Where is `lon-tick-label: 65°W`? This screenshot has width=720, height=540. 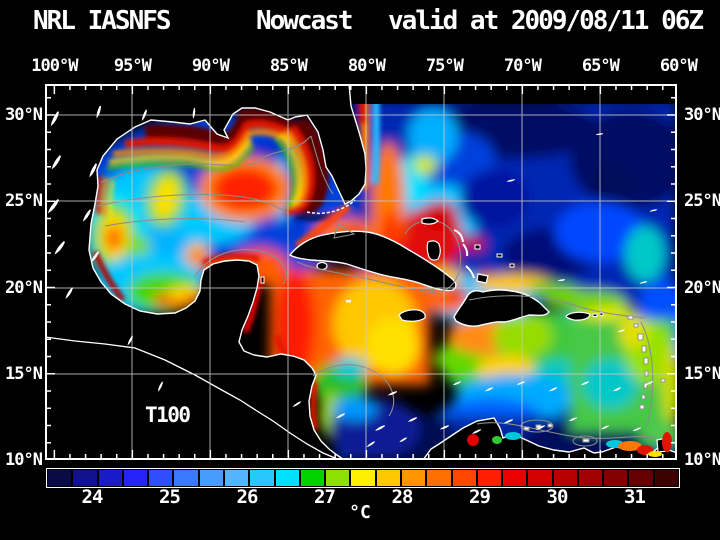 lon-tick-label: 65°W is located at coordinates (600, 66).